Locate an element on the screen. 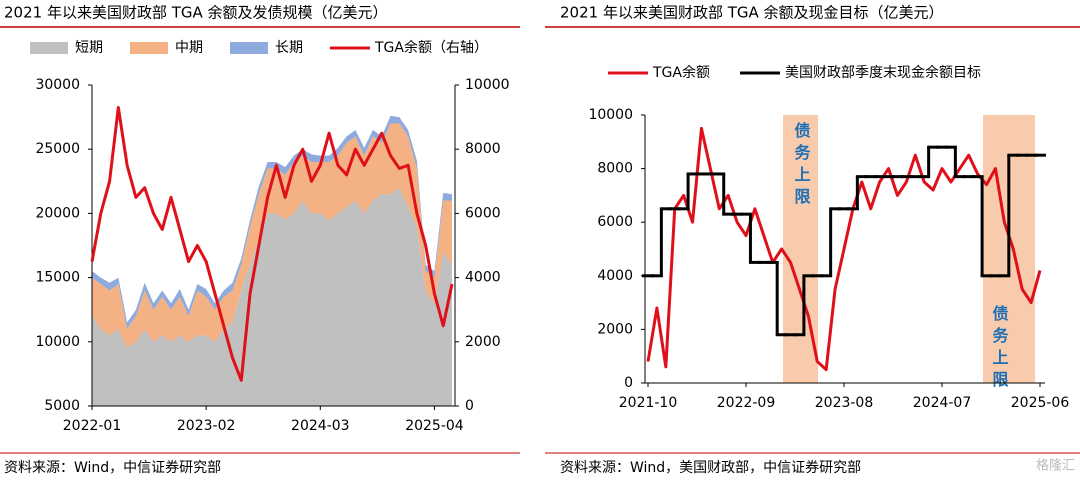 Image resolution: width=1080 pixels, height=481 pixels. x-tick-label: 2021-10 is located at coordinates (648, 403).